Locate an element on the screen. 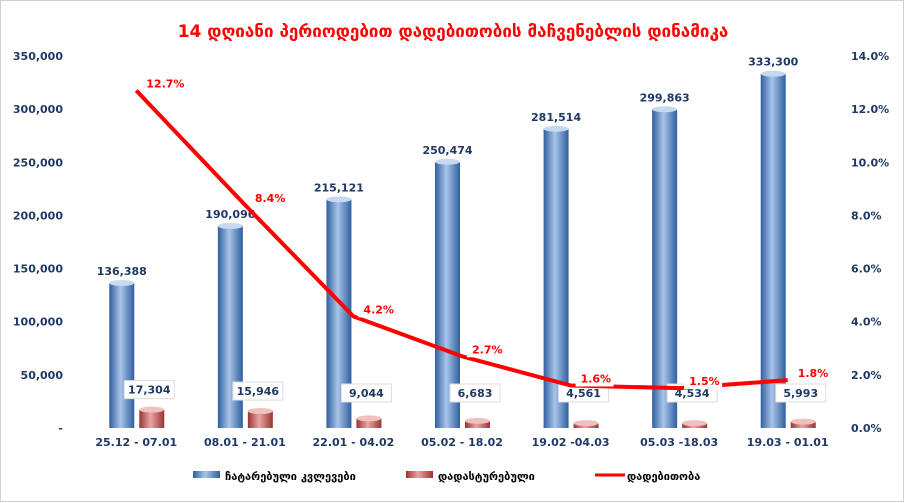 The width and height of the screenshot is (904, 503). category-label: 19.02 -04.03 is located at coordinates (571, 442).